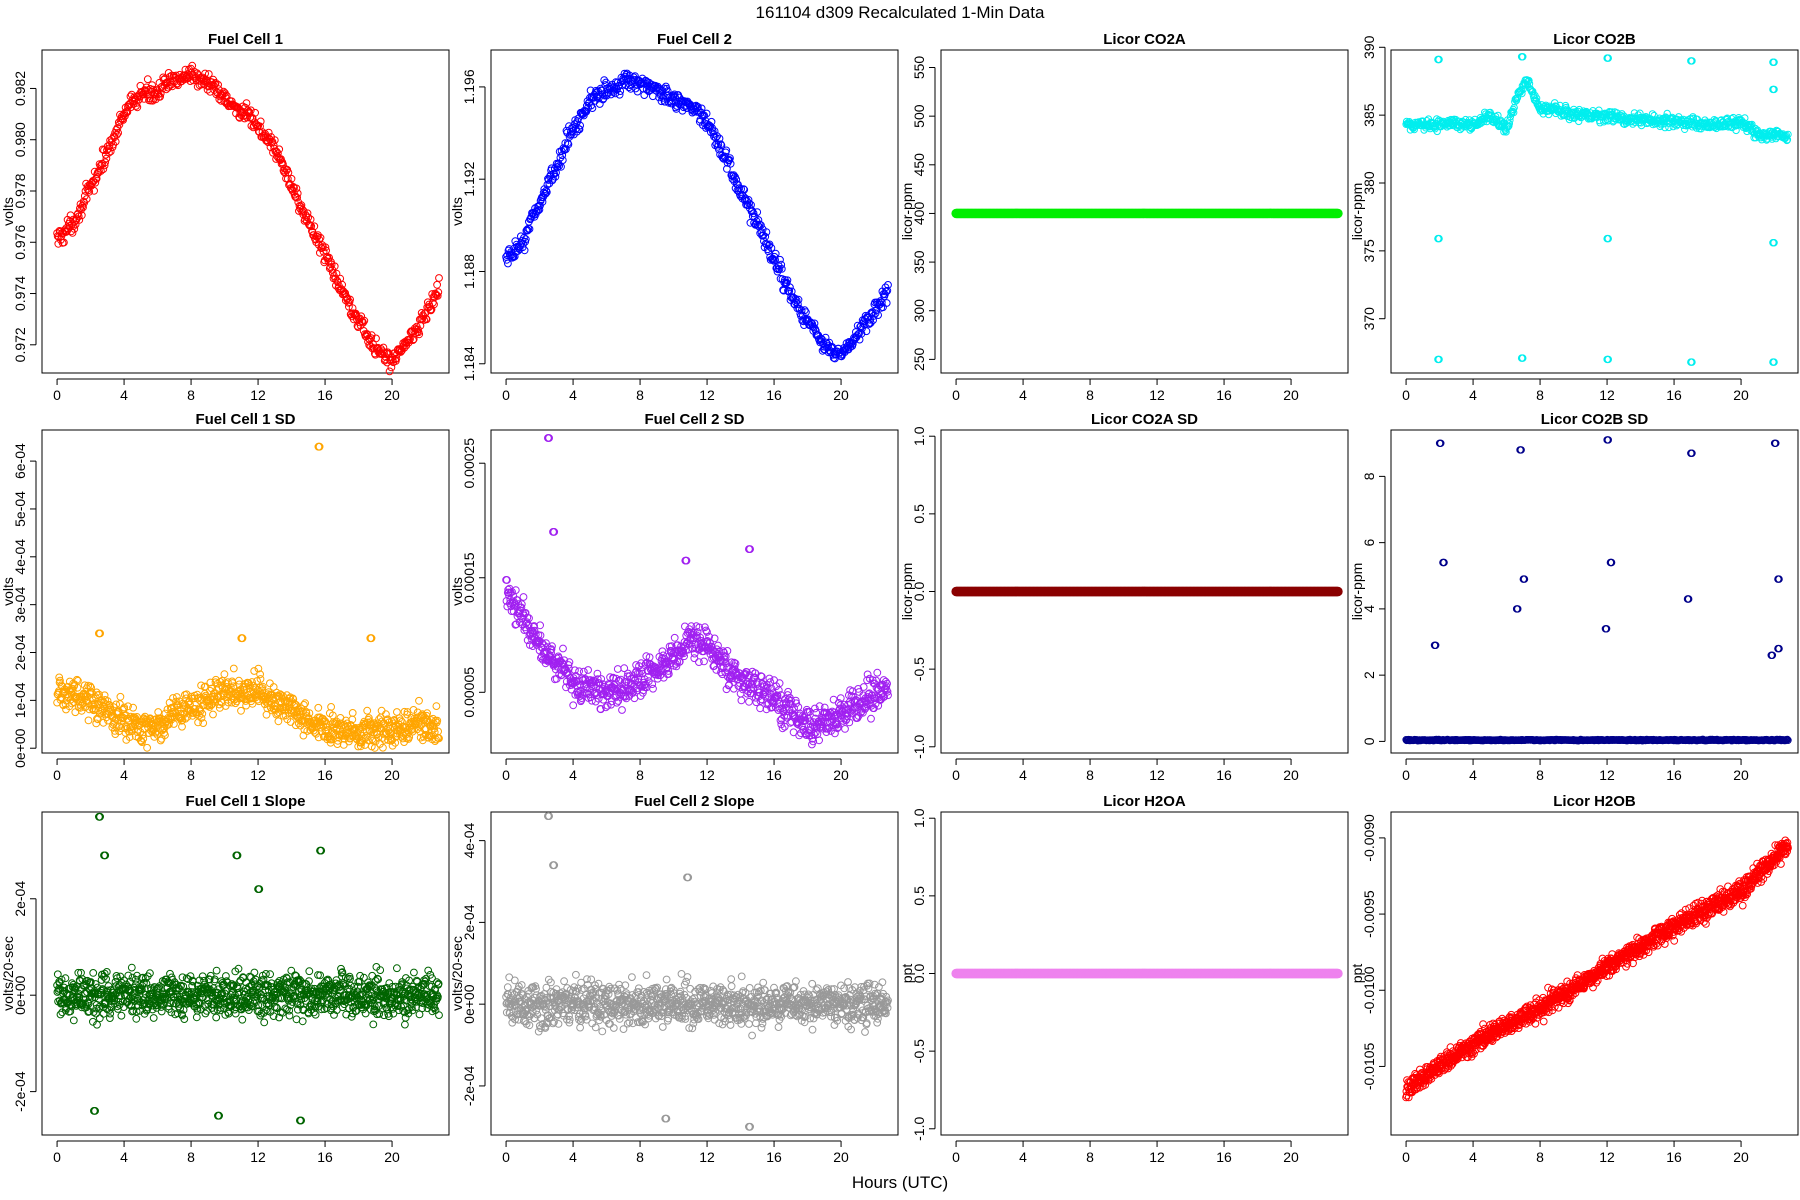 This screenshot has height=1200, width=1800. I want to click on y-tick-label: 2e-04, so click(20, 652).